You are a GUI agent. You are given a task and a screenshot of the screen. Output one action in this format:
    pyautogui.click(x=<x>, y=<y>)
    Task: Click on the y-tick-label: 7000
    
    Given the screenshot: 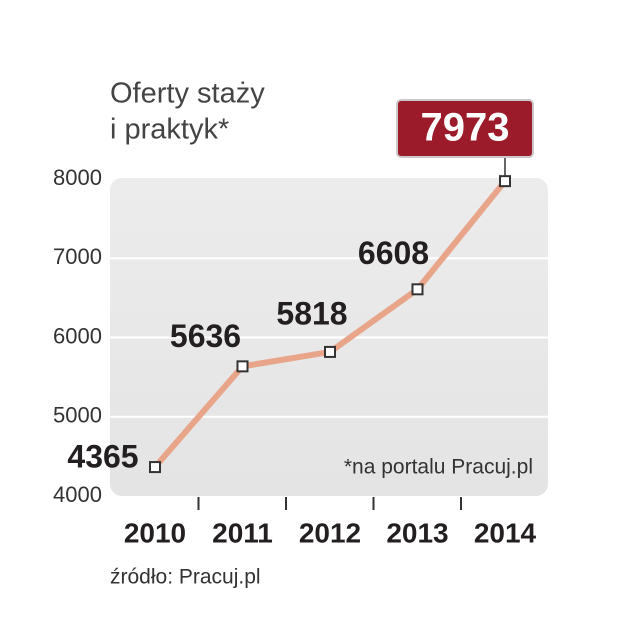 What is the action you would take?
    pyautogui.click(x=77, y=256)
    